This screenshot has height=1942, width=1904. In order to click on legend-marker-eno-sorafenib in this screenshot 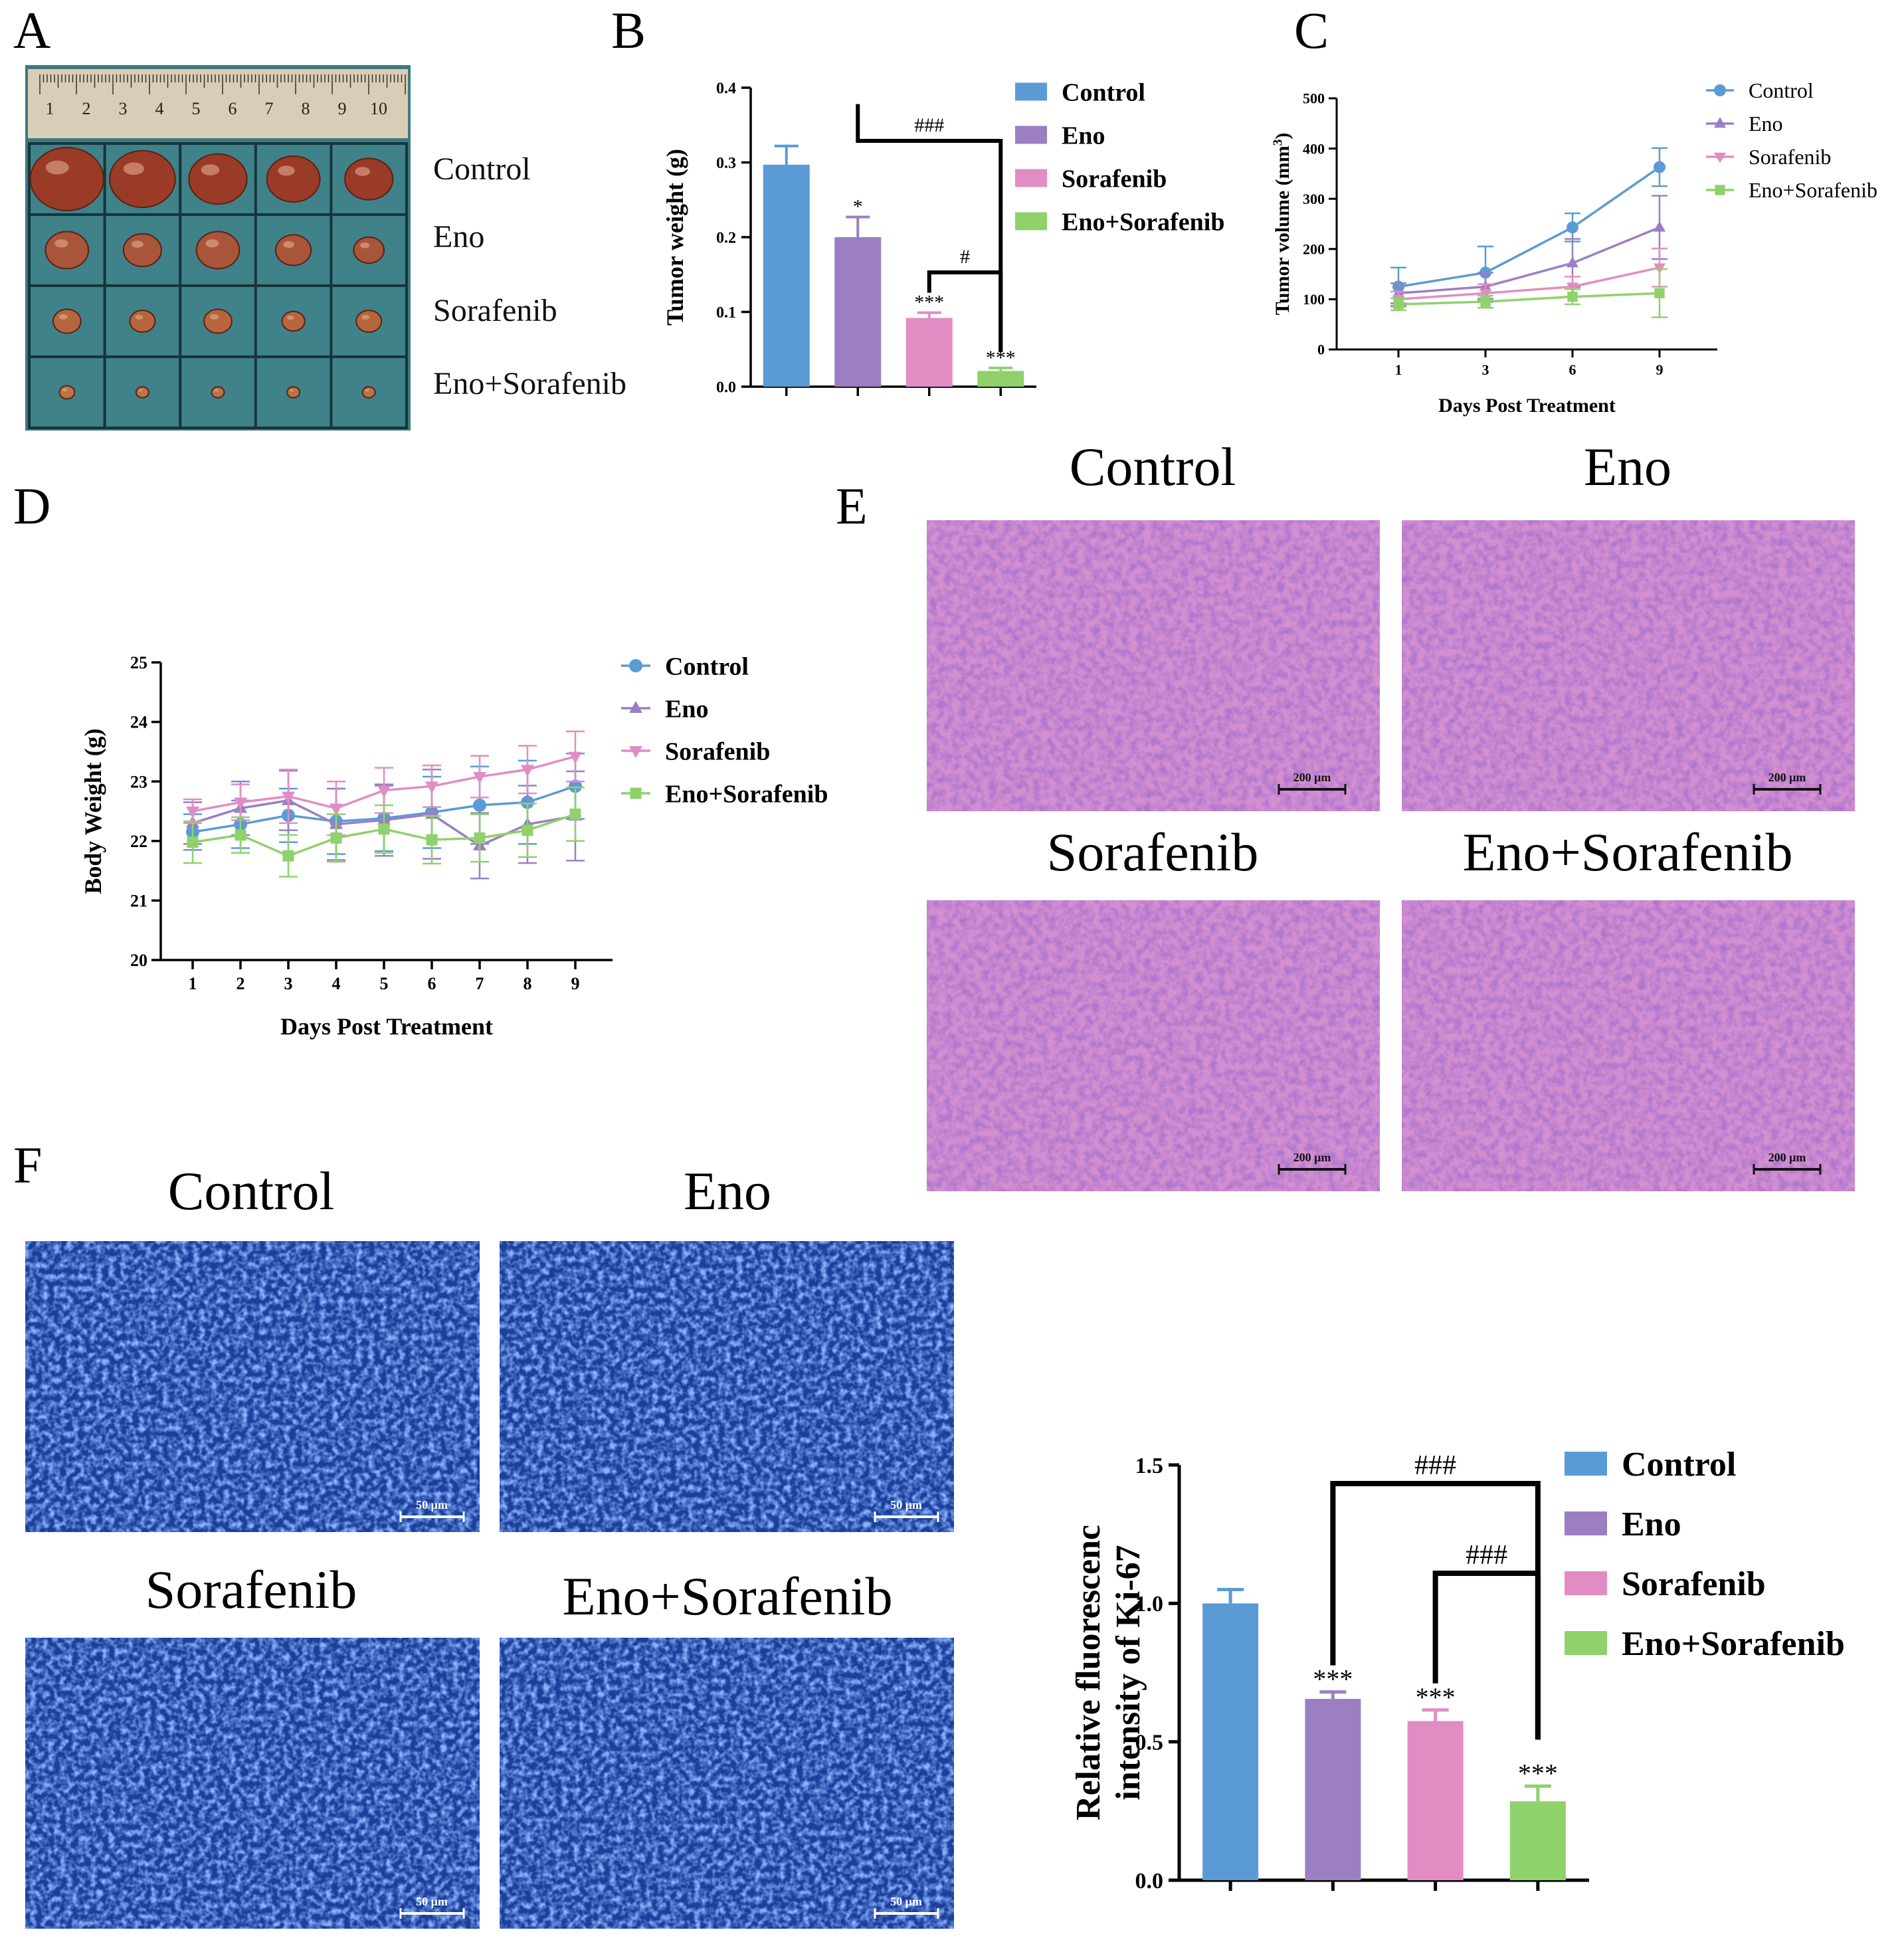, I will do `click(1720, 190)`.